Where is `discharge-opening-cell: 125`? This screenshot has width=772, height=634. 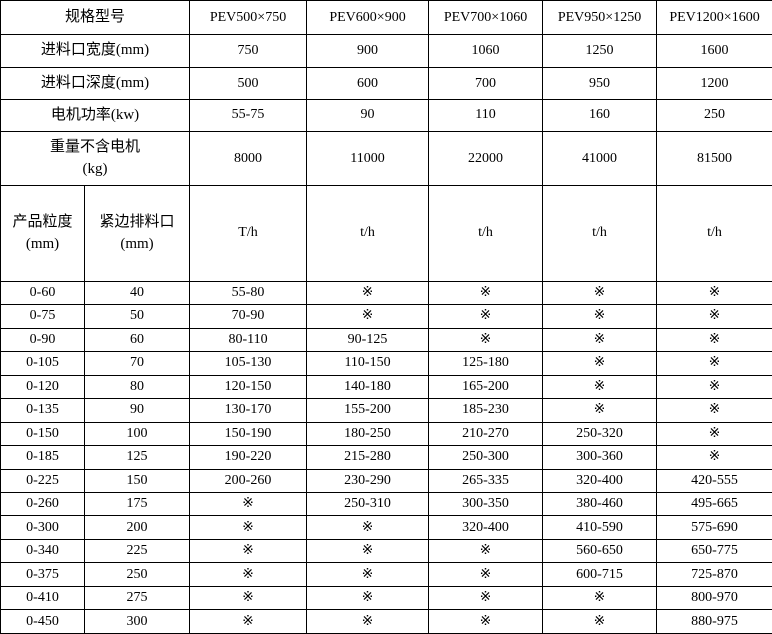
discharge-opening-cell: 125 is located at coordinates (137, 457).